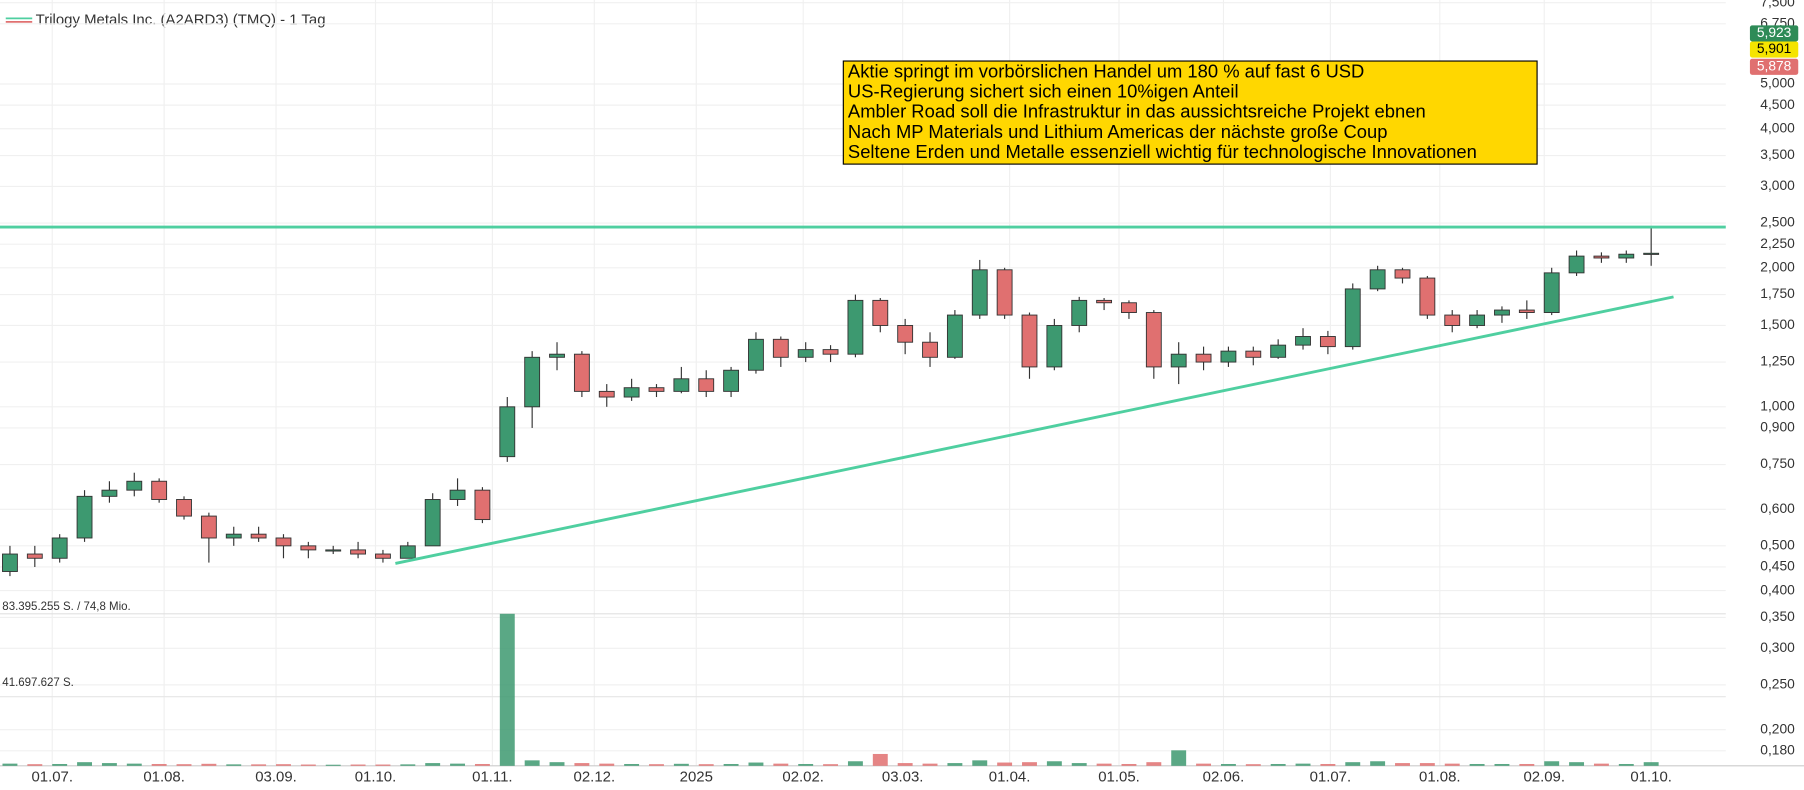 This screenshot has height=790, width=1804. I want to click on x-tick-label: 01.05., so click(1119, 776).